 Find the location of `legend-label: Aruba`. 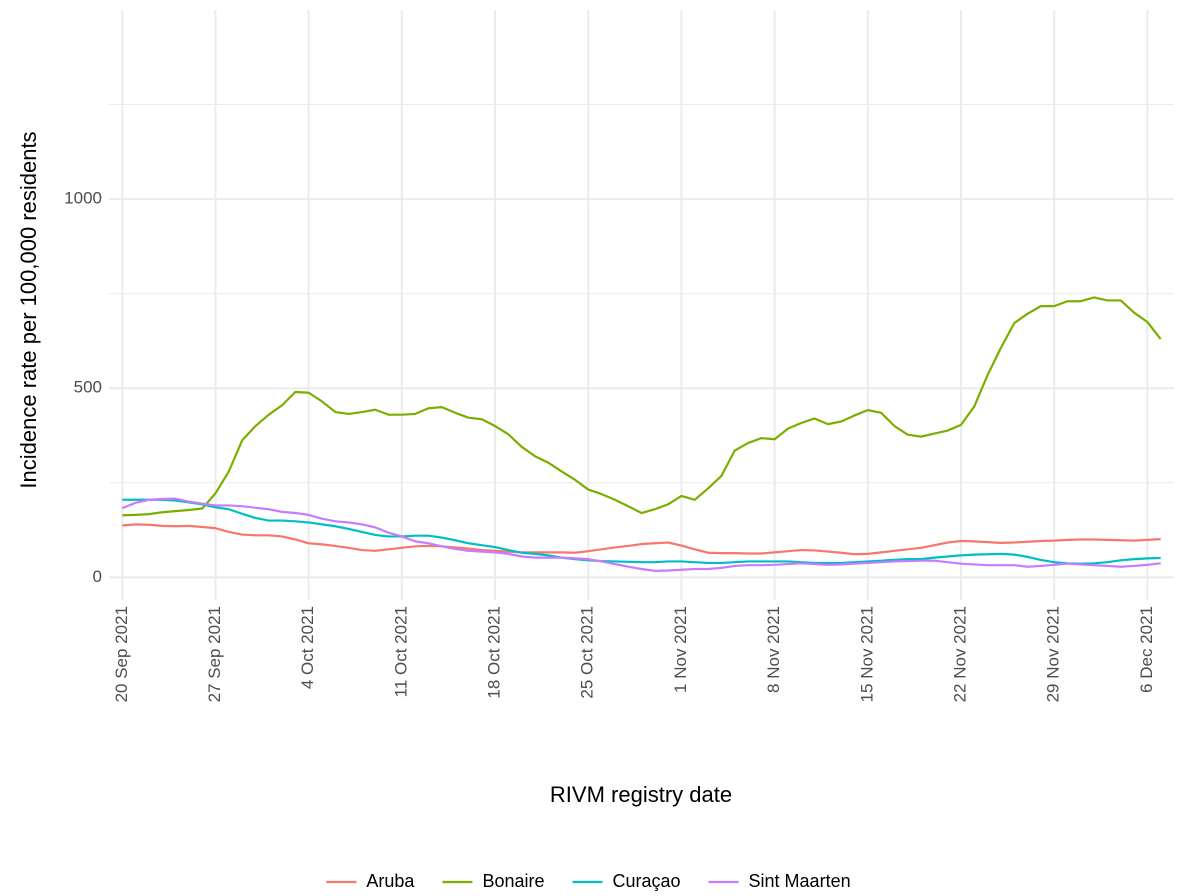

legend-label: Aruba is located at coordinates (390, 881).